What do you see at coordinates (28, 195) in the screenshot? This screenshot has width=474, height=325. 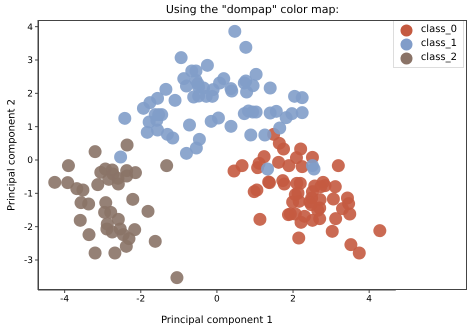 I see `y-tick-label: -1` at bounding box center [28, 195].